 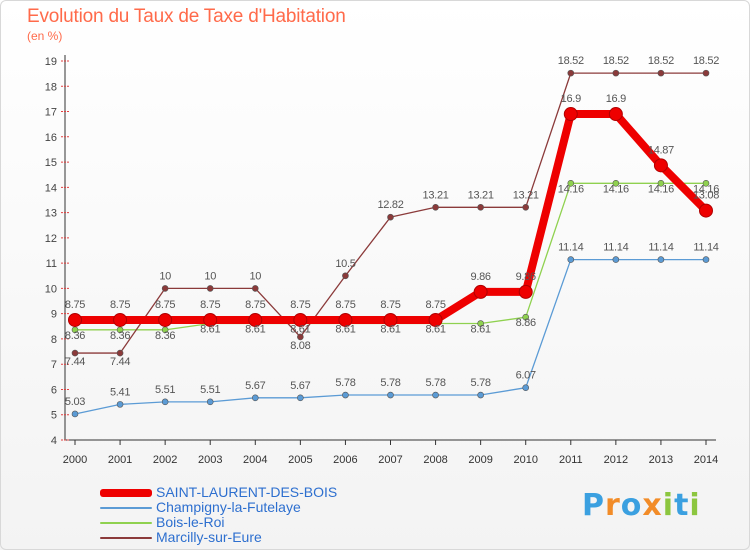 I want to click on data-label: 8.08, so click(x=300, y=346).